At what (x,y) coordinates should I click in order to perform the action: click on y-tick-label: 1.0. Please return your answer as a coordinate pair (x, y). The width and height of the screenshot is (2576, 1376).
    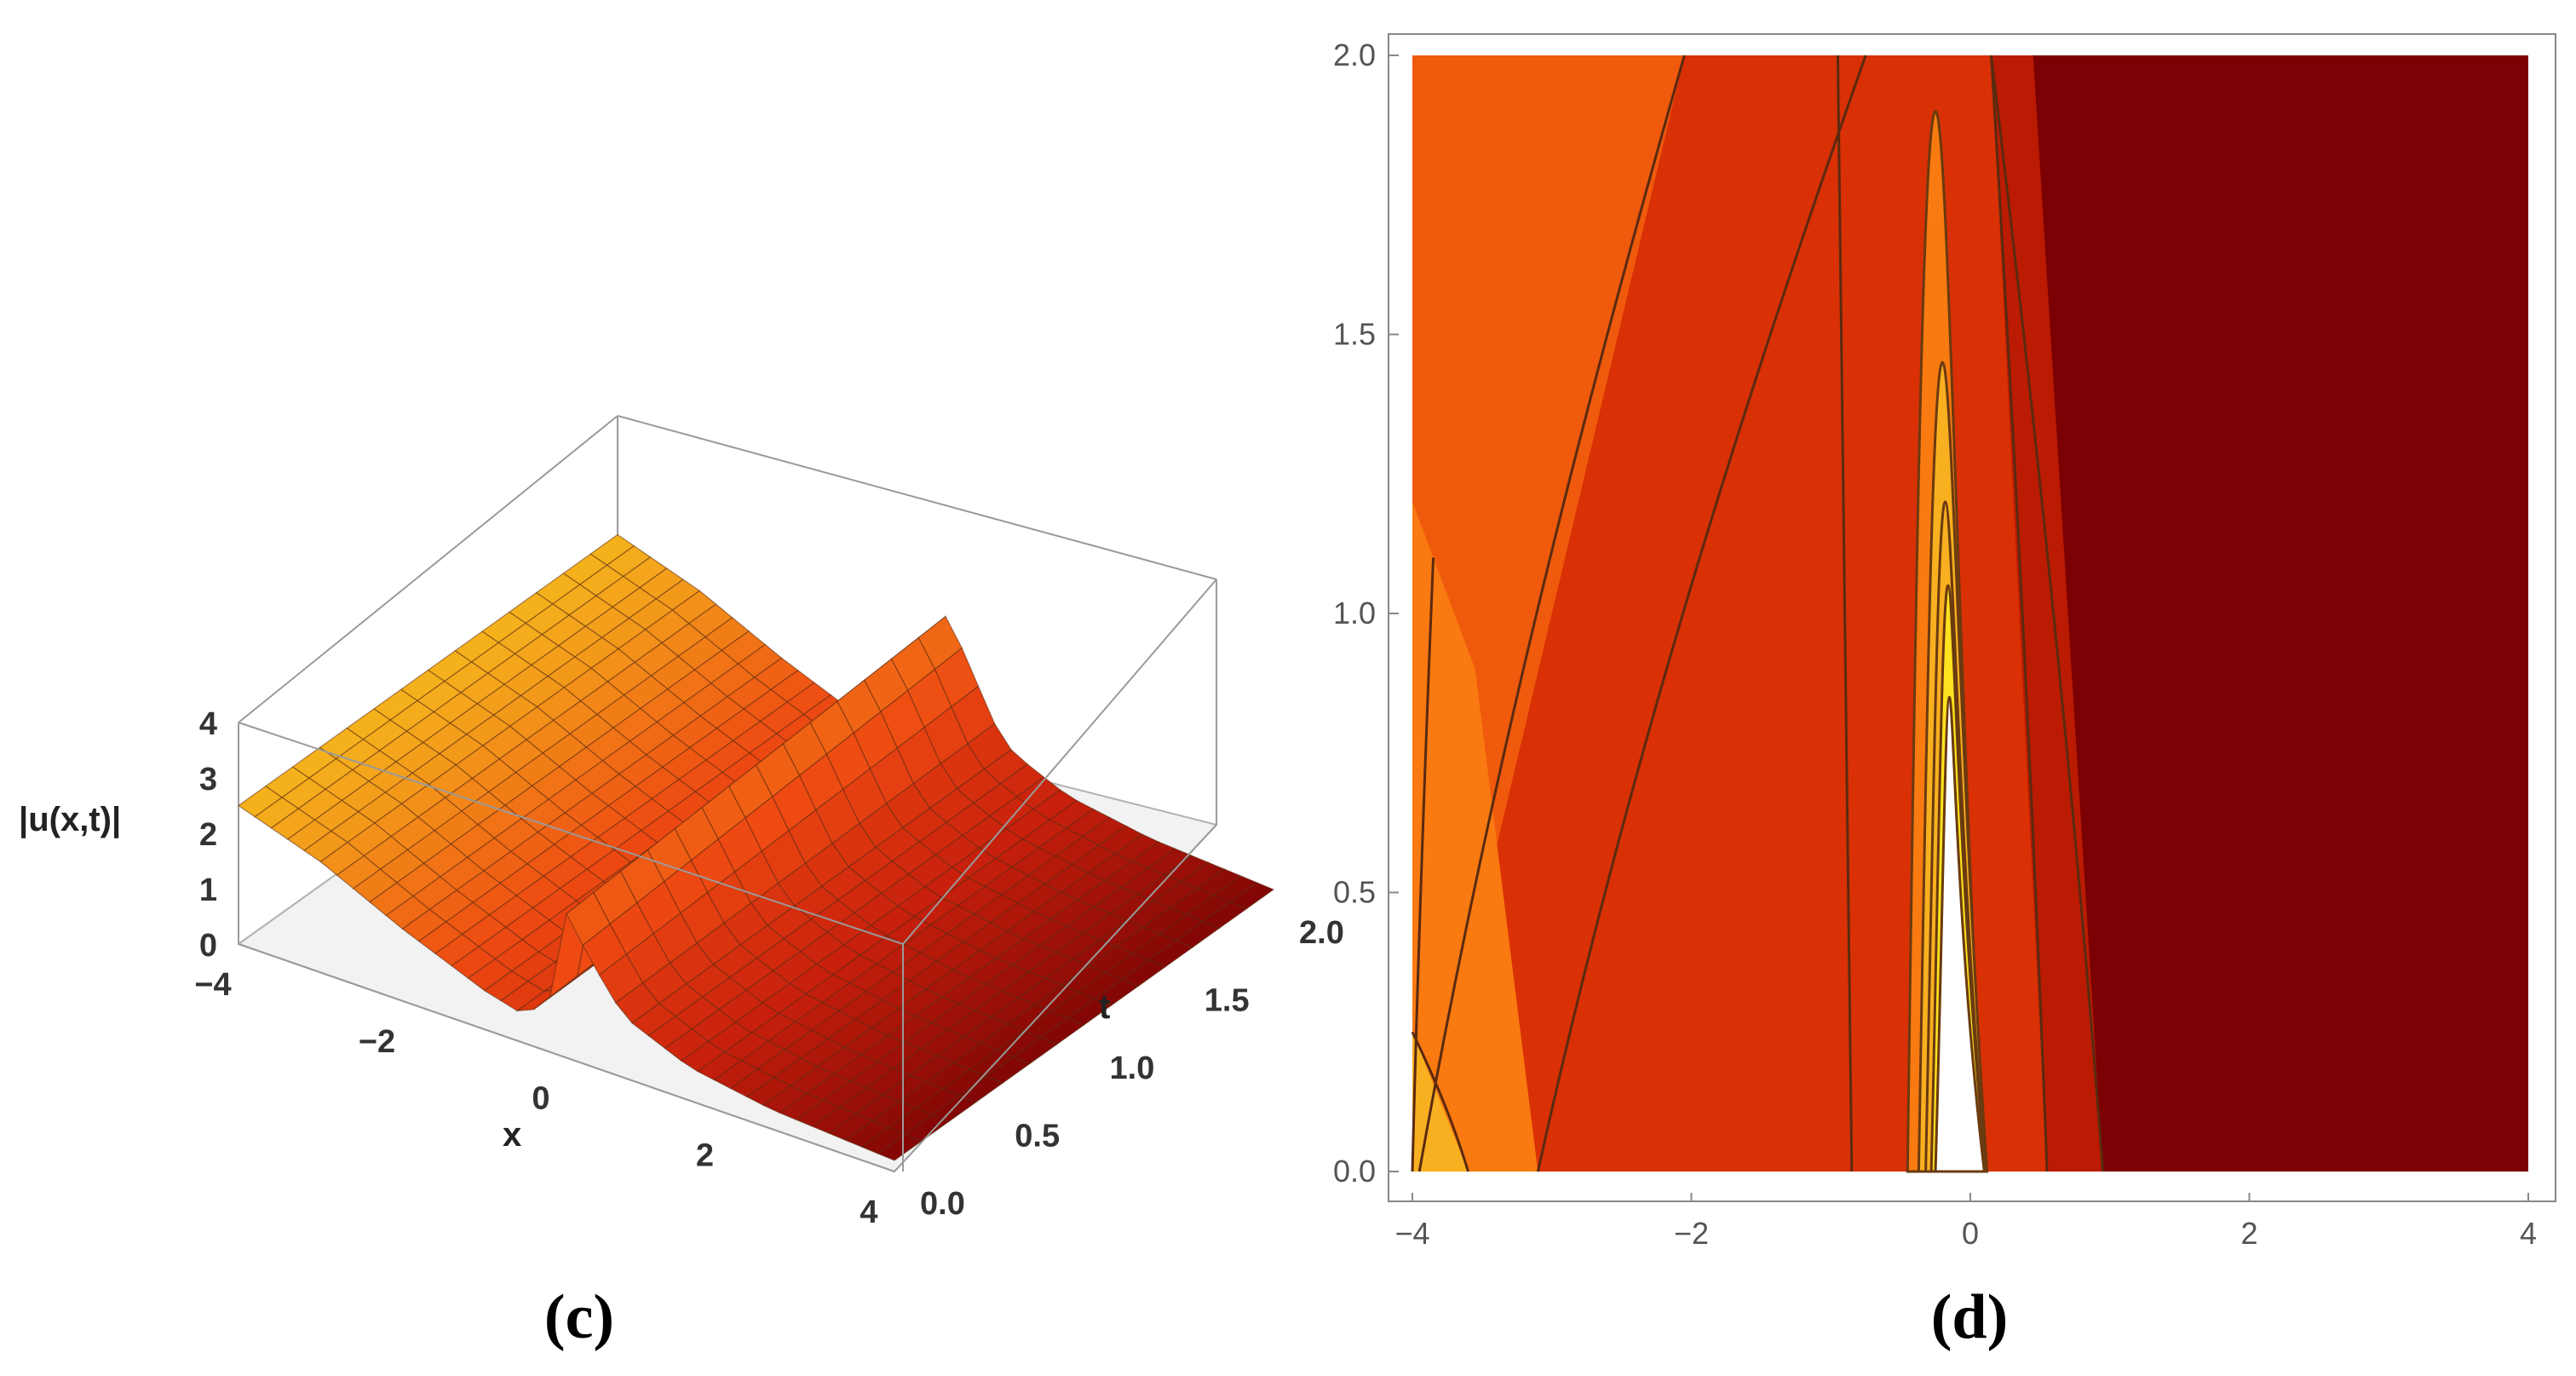
    Looking at the image, I should click on (1355, 613).